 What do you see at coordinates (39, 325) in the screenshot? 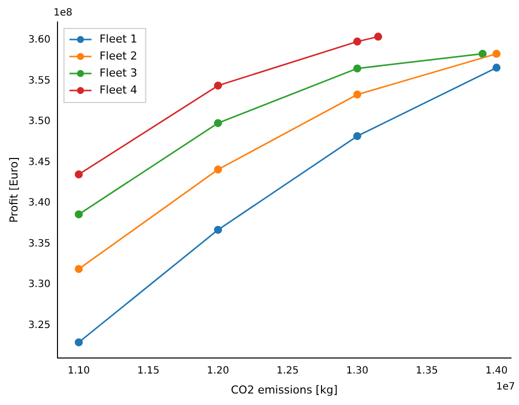
I see `y-tick-label: 3.25` at bounding box center [39, 325].